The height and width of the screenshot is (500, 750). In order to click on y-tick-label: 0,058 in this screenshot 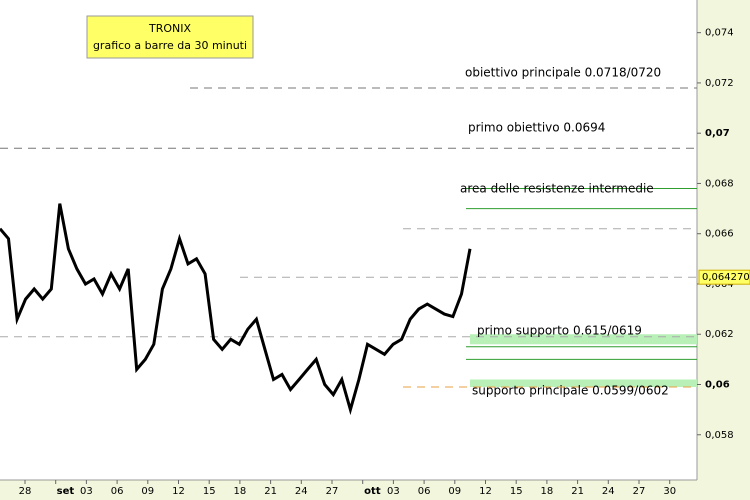, I will do `click(719, 435)`.